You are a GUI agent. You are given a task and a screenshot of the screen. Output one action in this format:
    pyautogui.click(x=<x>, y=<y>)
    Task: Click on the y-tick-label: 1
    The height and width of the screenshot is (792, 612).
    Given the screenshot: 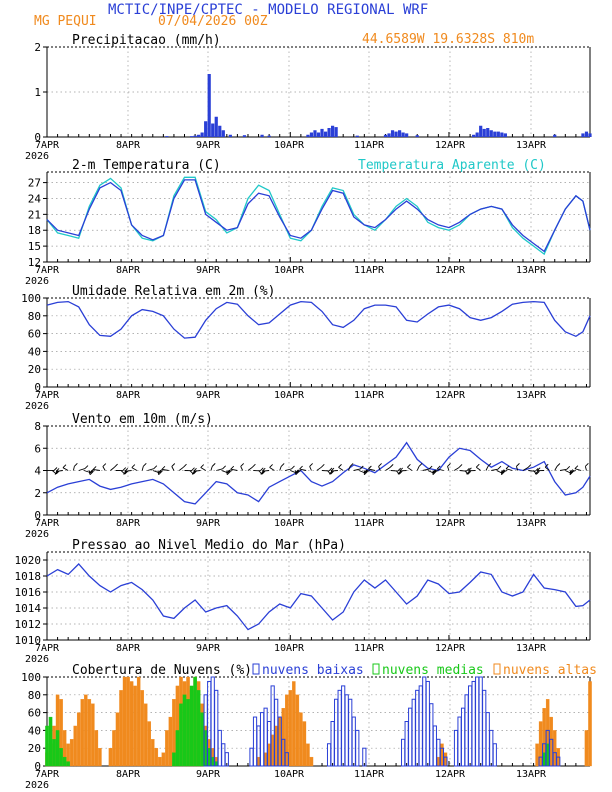 What is the action you would take?
    pyautogui.click(x=37, y=92)
    